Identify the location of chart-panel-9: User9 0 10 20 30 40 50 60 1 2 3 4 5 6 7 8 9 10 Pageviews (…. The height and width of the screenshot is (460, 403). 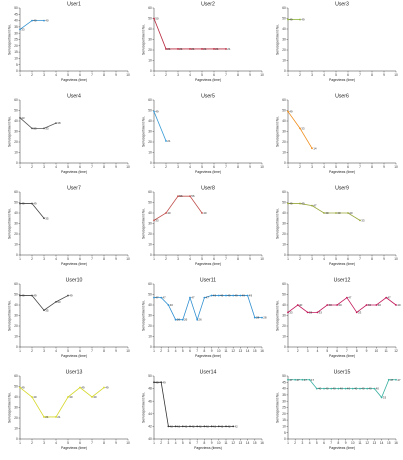
(337, 226).